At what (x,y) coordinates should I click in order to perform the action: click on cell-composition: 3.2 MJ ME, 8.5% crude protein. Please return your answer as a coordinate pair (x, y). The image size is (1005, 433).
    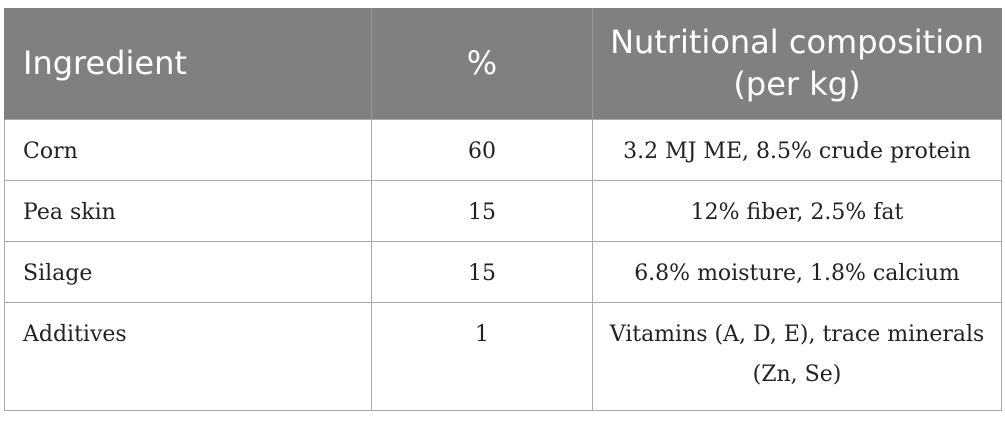
    Looking at the image, I should click on (797, 149).